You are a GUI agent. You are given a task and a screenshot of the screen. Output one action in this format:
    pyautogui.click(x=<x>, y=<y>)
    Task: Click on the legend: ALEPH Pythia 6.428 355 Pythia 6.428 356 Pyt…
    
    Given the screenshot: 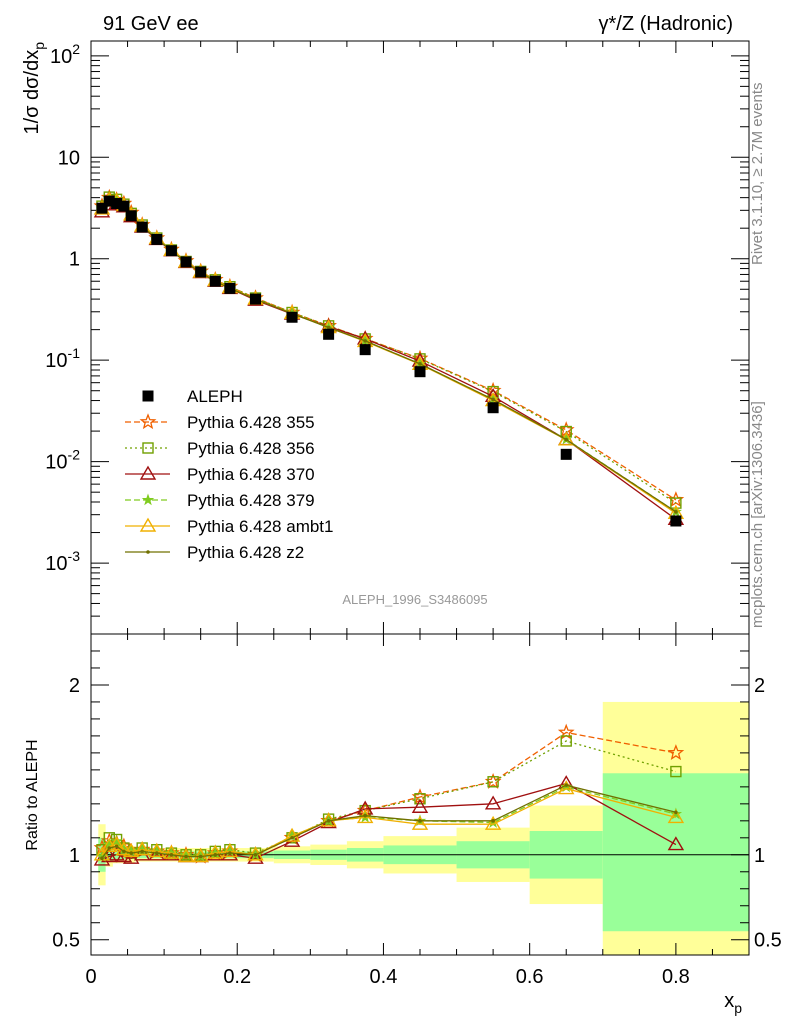 What is the action you would take?
    pyautogui.click(x=229, y=474)
    